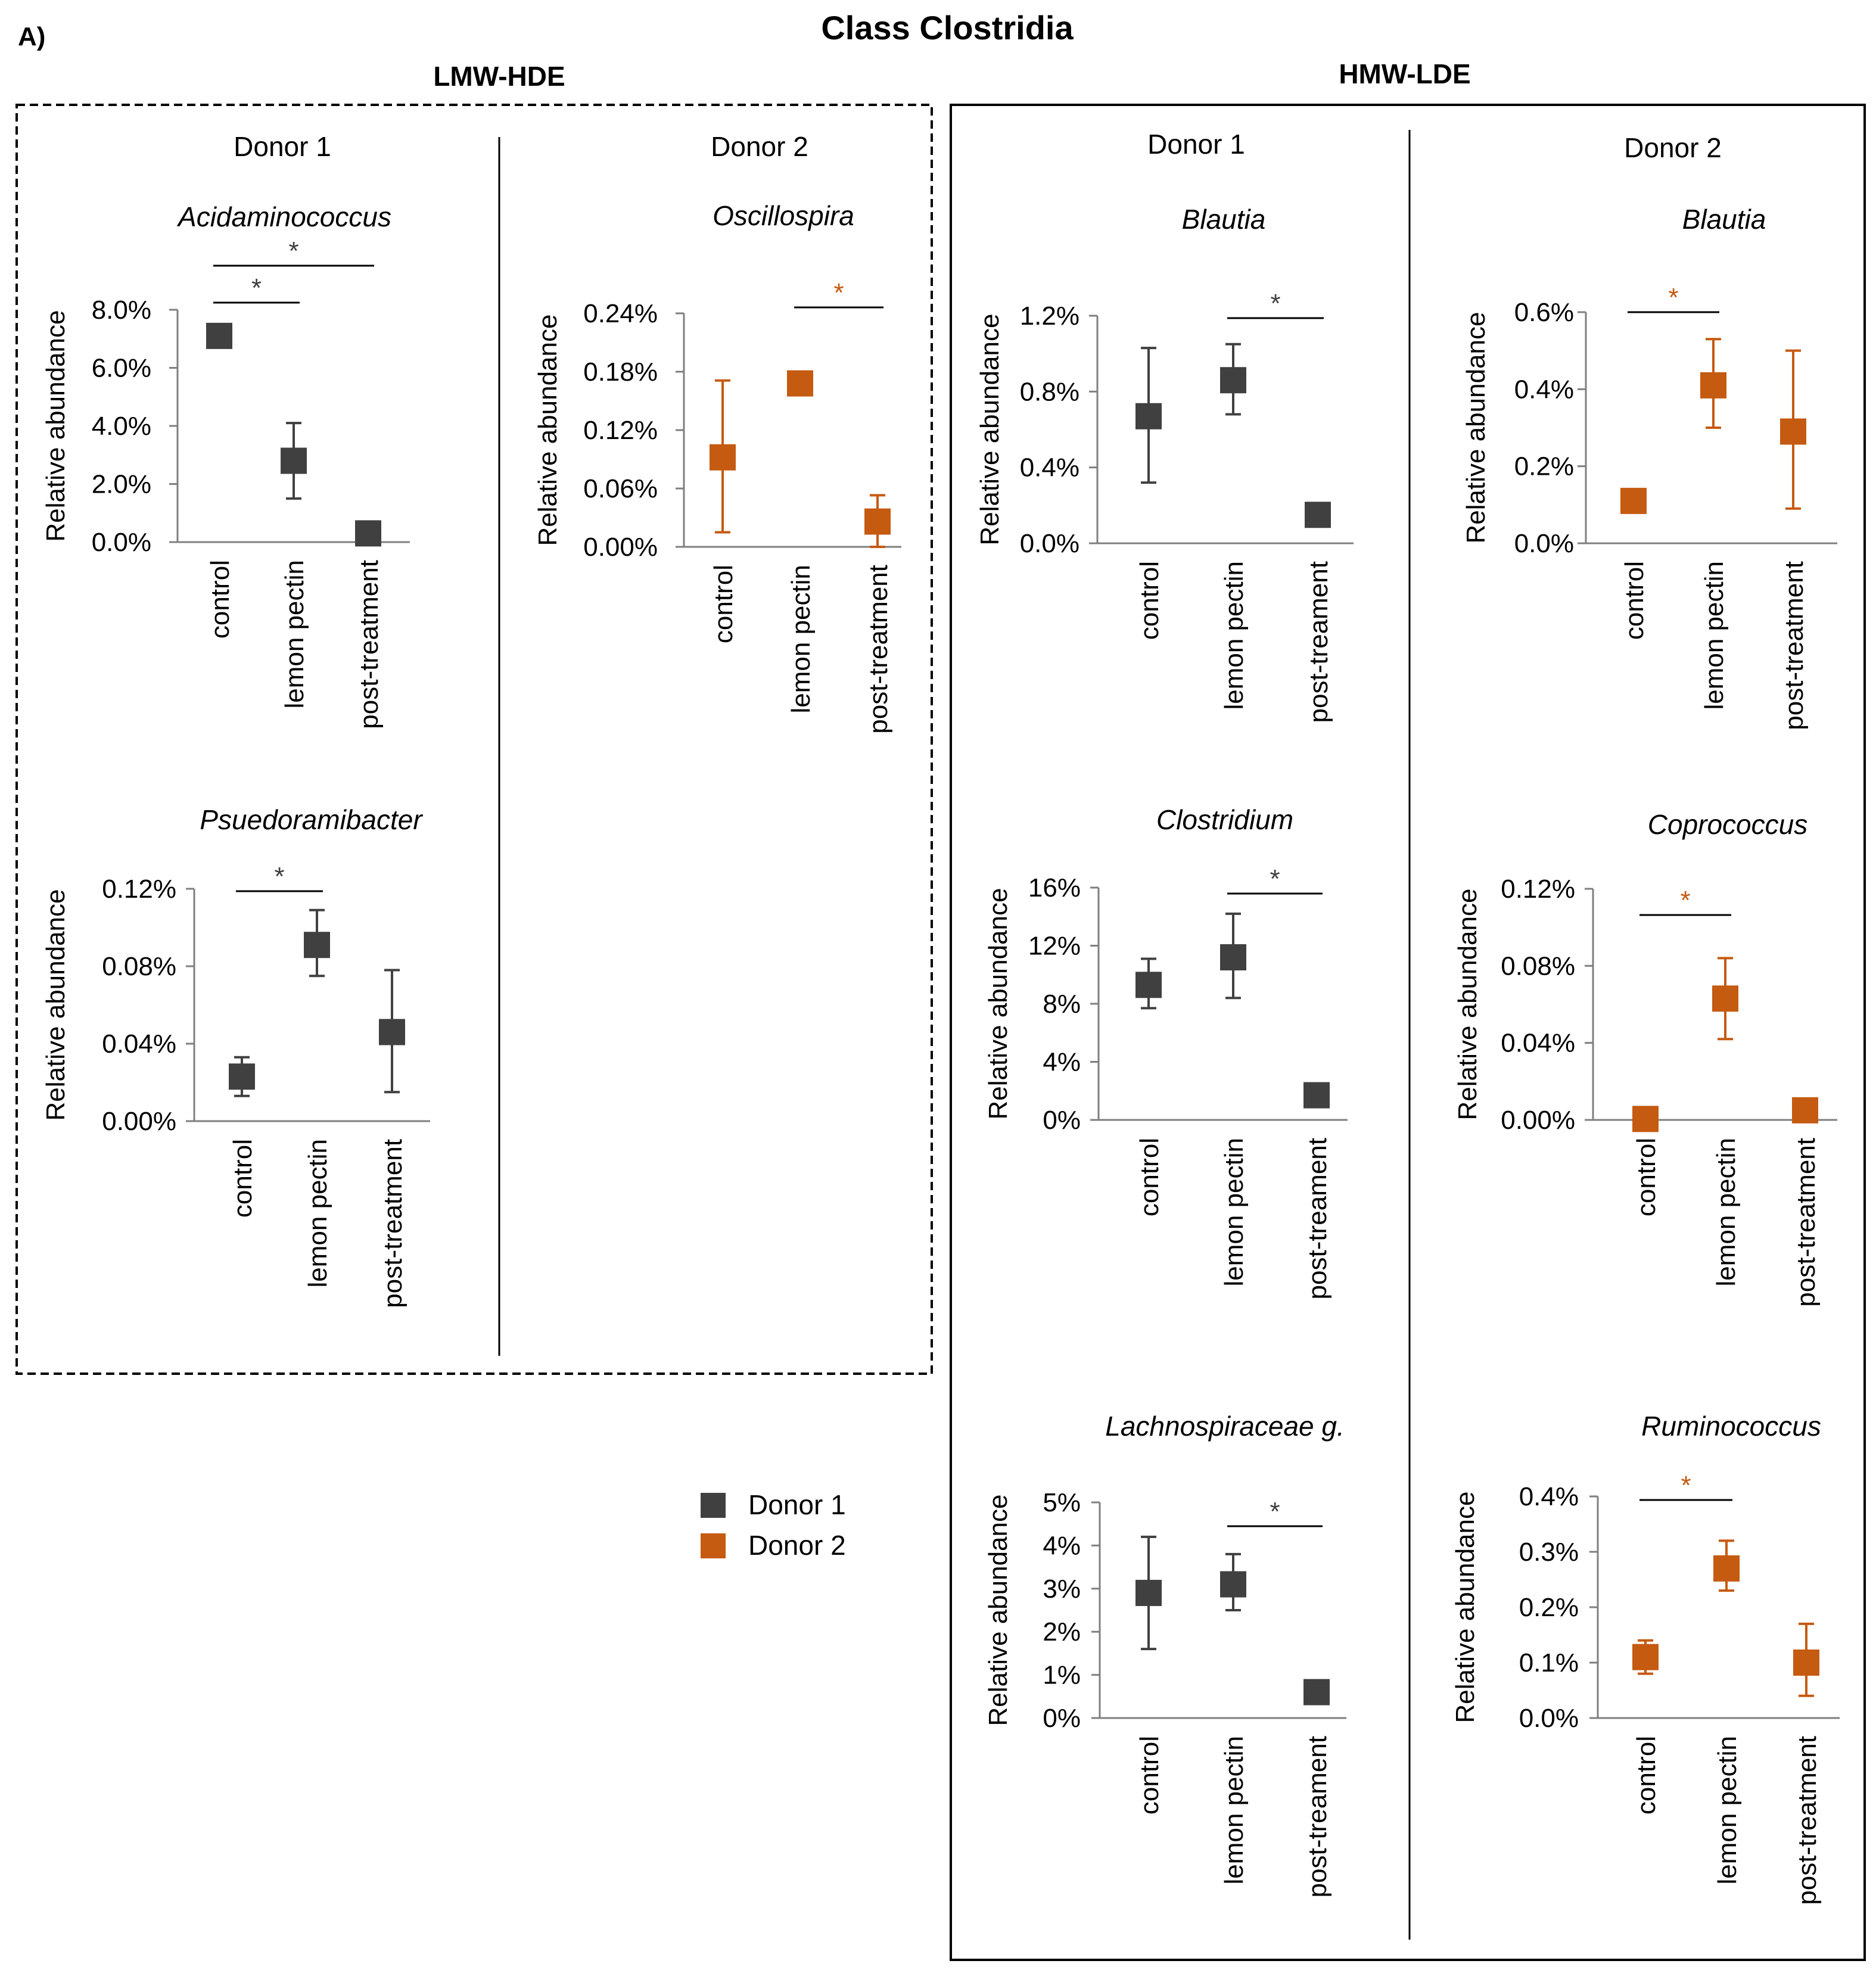 The height and width of the screenshot is (1970, 1876). I want to click on donor-header-hmw-2: Donor 2, so click(1673, 147).